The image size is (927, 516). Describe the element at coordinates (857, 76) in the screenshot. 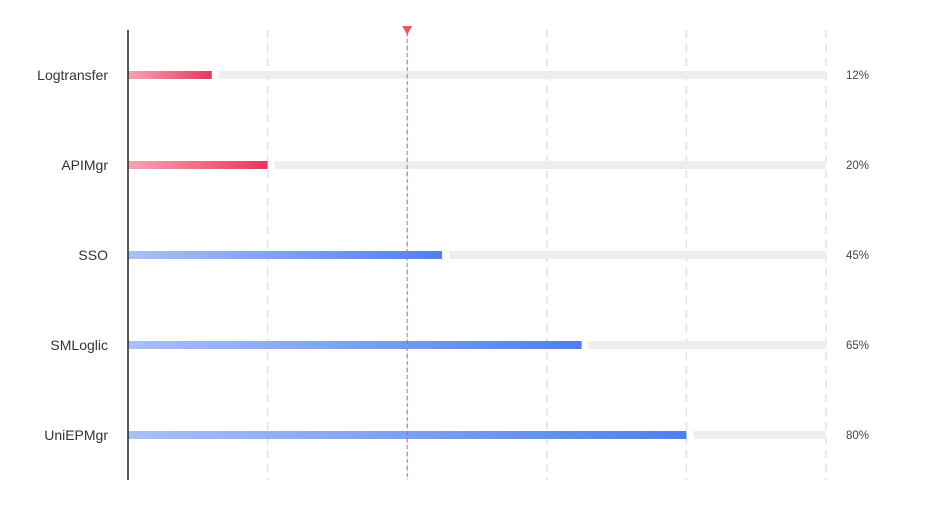

I see `value-label: 12%` at that location.